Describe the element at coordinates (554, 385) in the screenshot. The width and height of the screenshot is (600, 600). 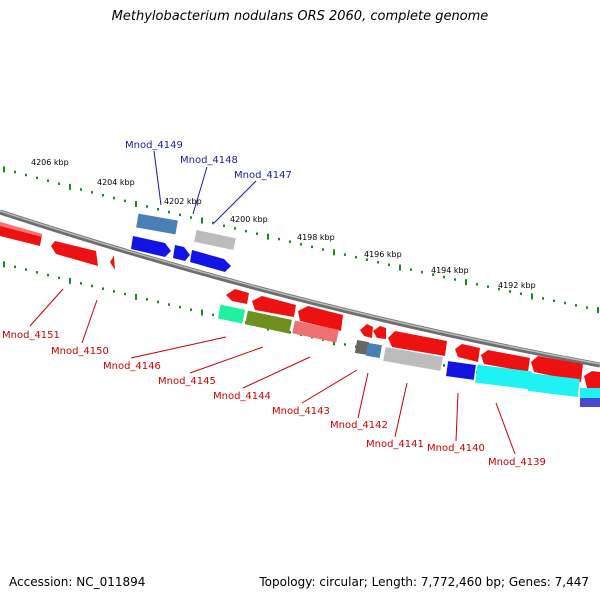
I see `gene-mnod-4139-box-b` at that location.